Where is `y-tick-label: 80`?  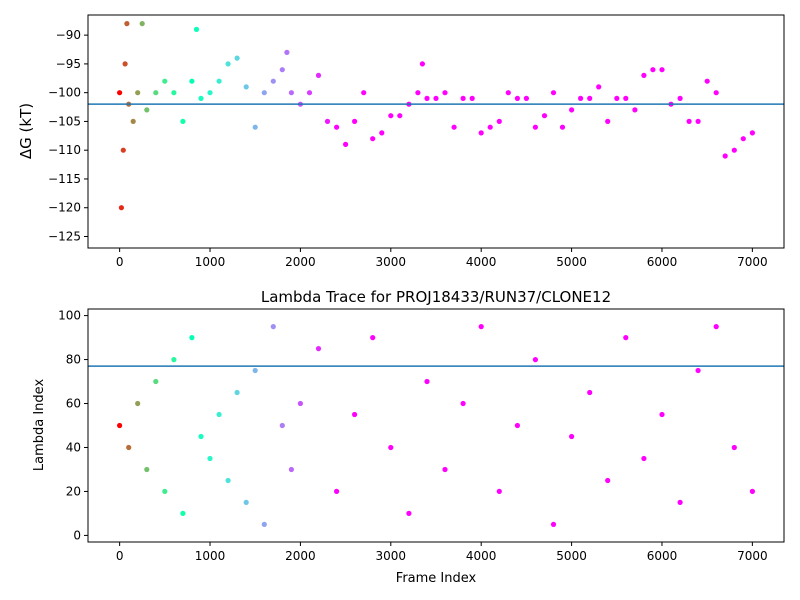 y-tick-label: 80 is located at coordinates (73, 360).